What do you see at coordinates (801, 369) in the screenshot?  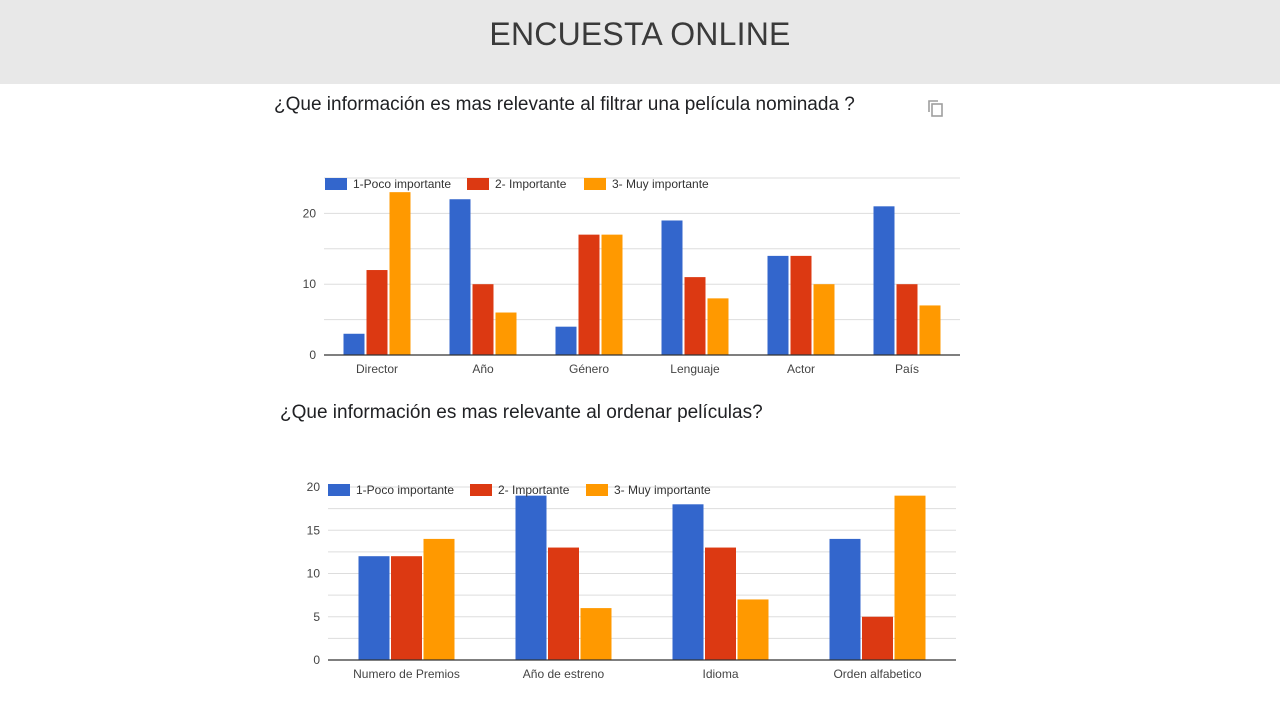 I see `x-category-label: Actor` at bounding box center [801, 369].